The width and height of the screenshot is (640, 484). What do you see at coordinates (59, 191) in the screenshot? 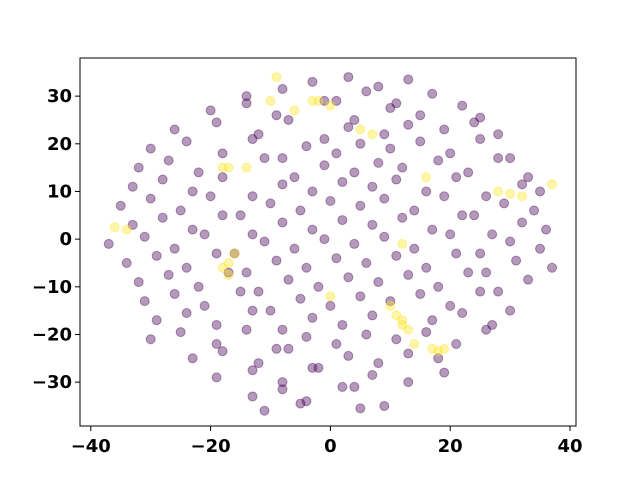
I see `y-tick-label: 10` at bounding box center [59, 191].